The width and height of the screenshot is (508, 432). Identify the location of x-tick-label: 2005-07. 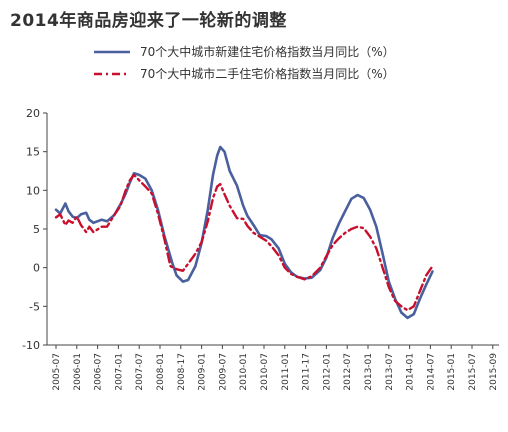
(57, 372).